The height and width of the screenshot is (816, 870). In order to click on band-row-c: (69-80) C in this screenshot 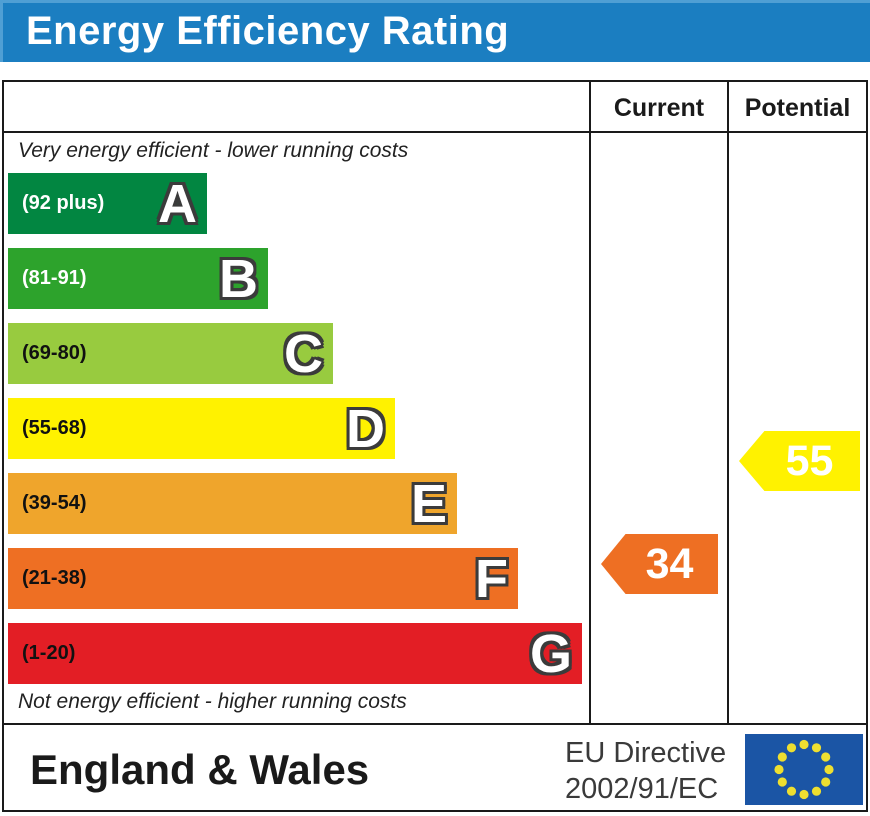, I will do `click(170, 353)`.